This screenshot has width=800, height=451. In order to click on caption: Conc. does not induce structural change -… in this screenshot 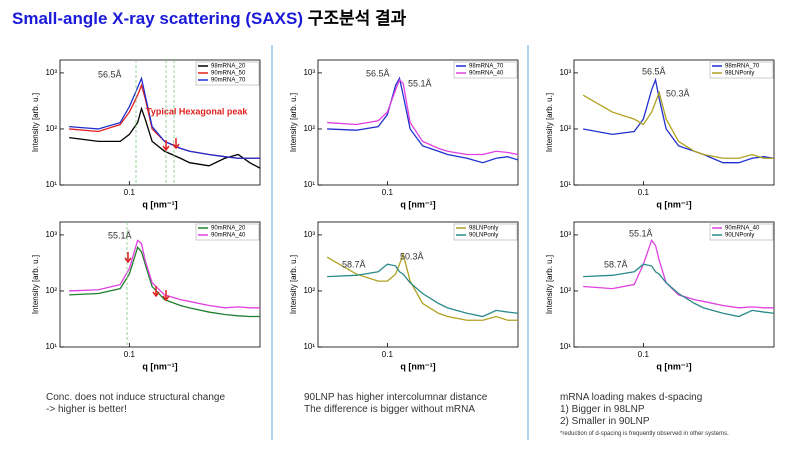, I will do `click(135, 404)`.